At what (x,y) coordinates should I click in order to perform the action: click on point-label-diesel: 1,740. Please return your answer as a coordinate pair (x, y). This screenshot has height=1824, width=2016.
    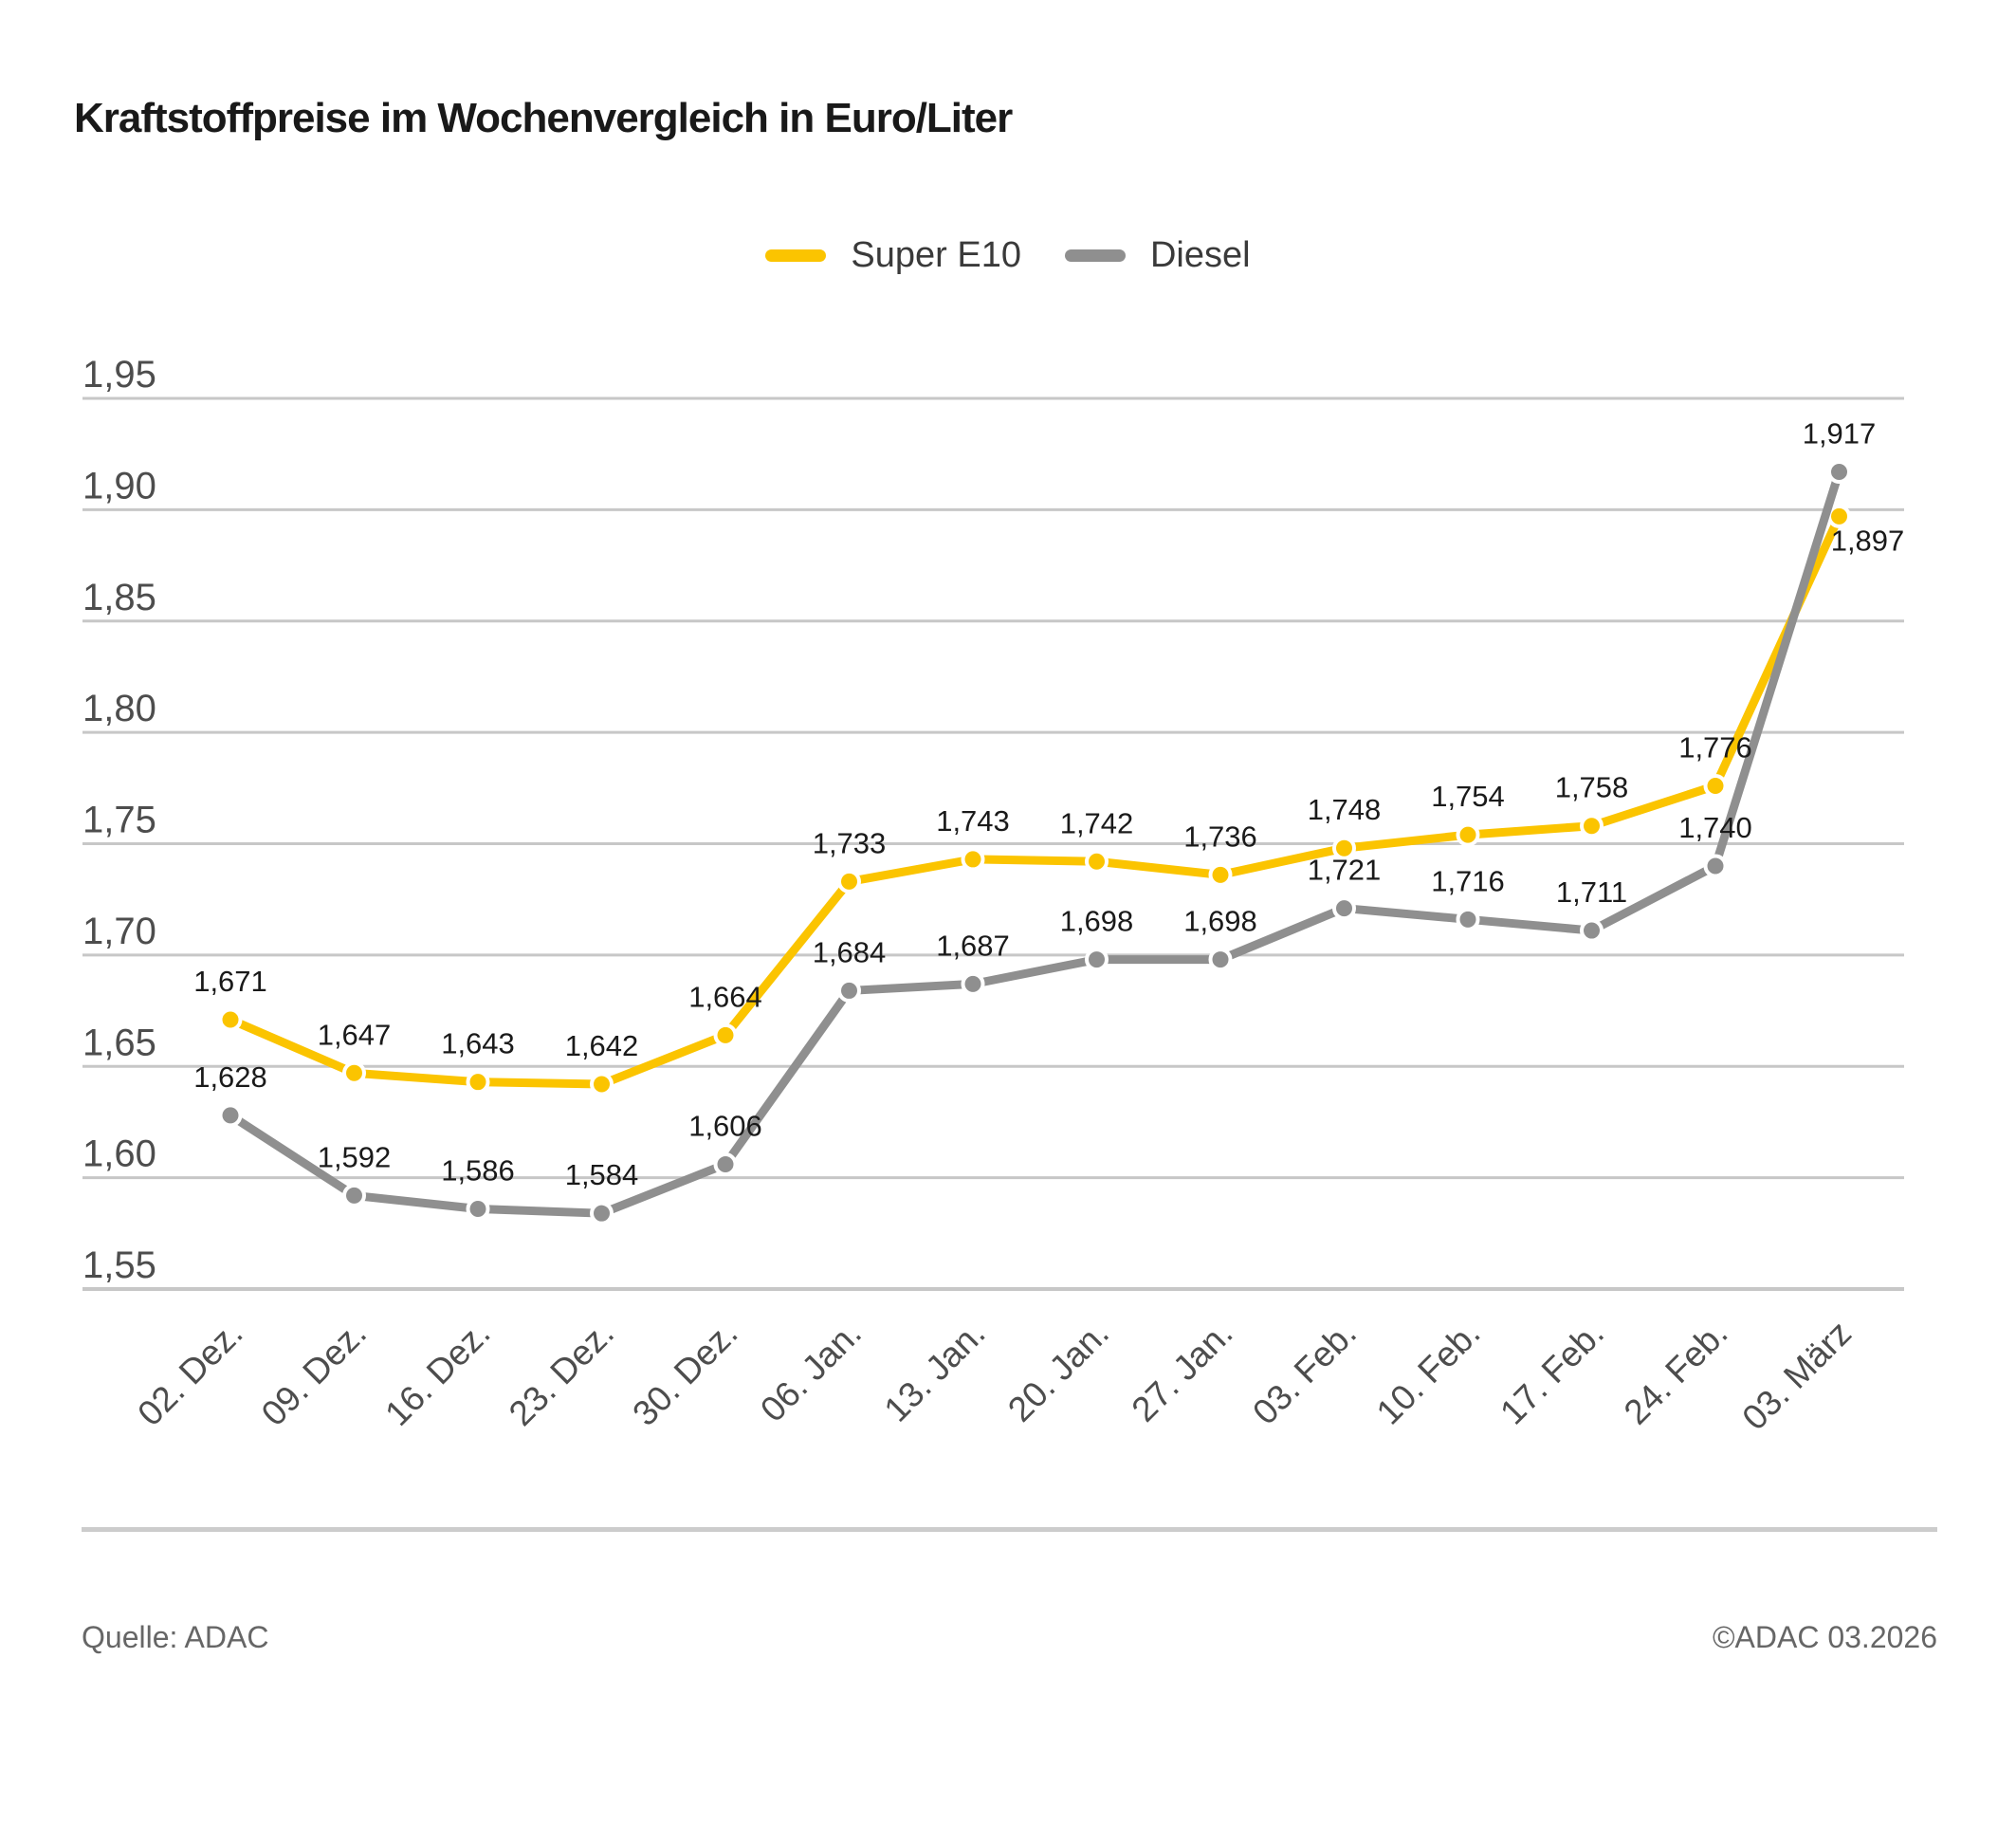
    Looking at the image, I should click on (1715, 827).